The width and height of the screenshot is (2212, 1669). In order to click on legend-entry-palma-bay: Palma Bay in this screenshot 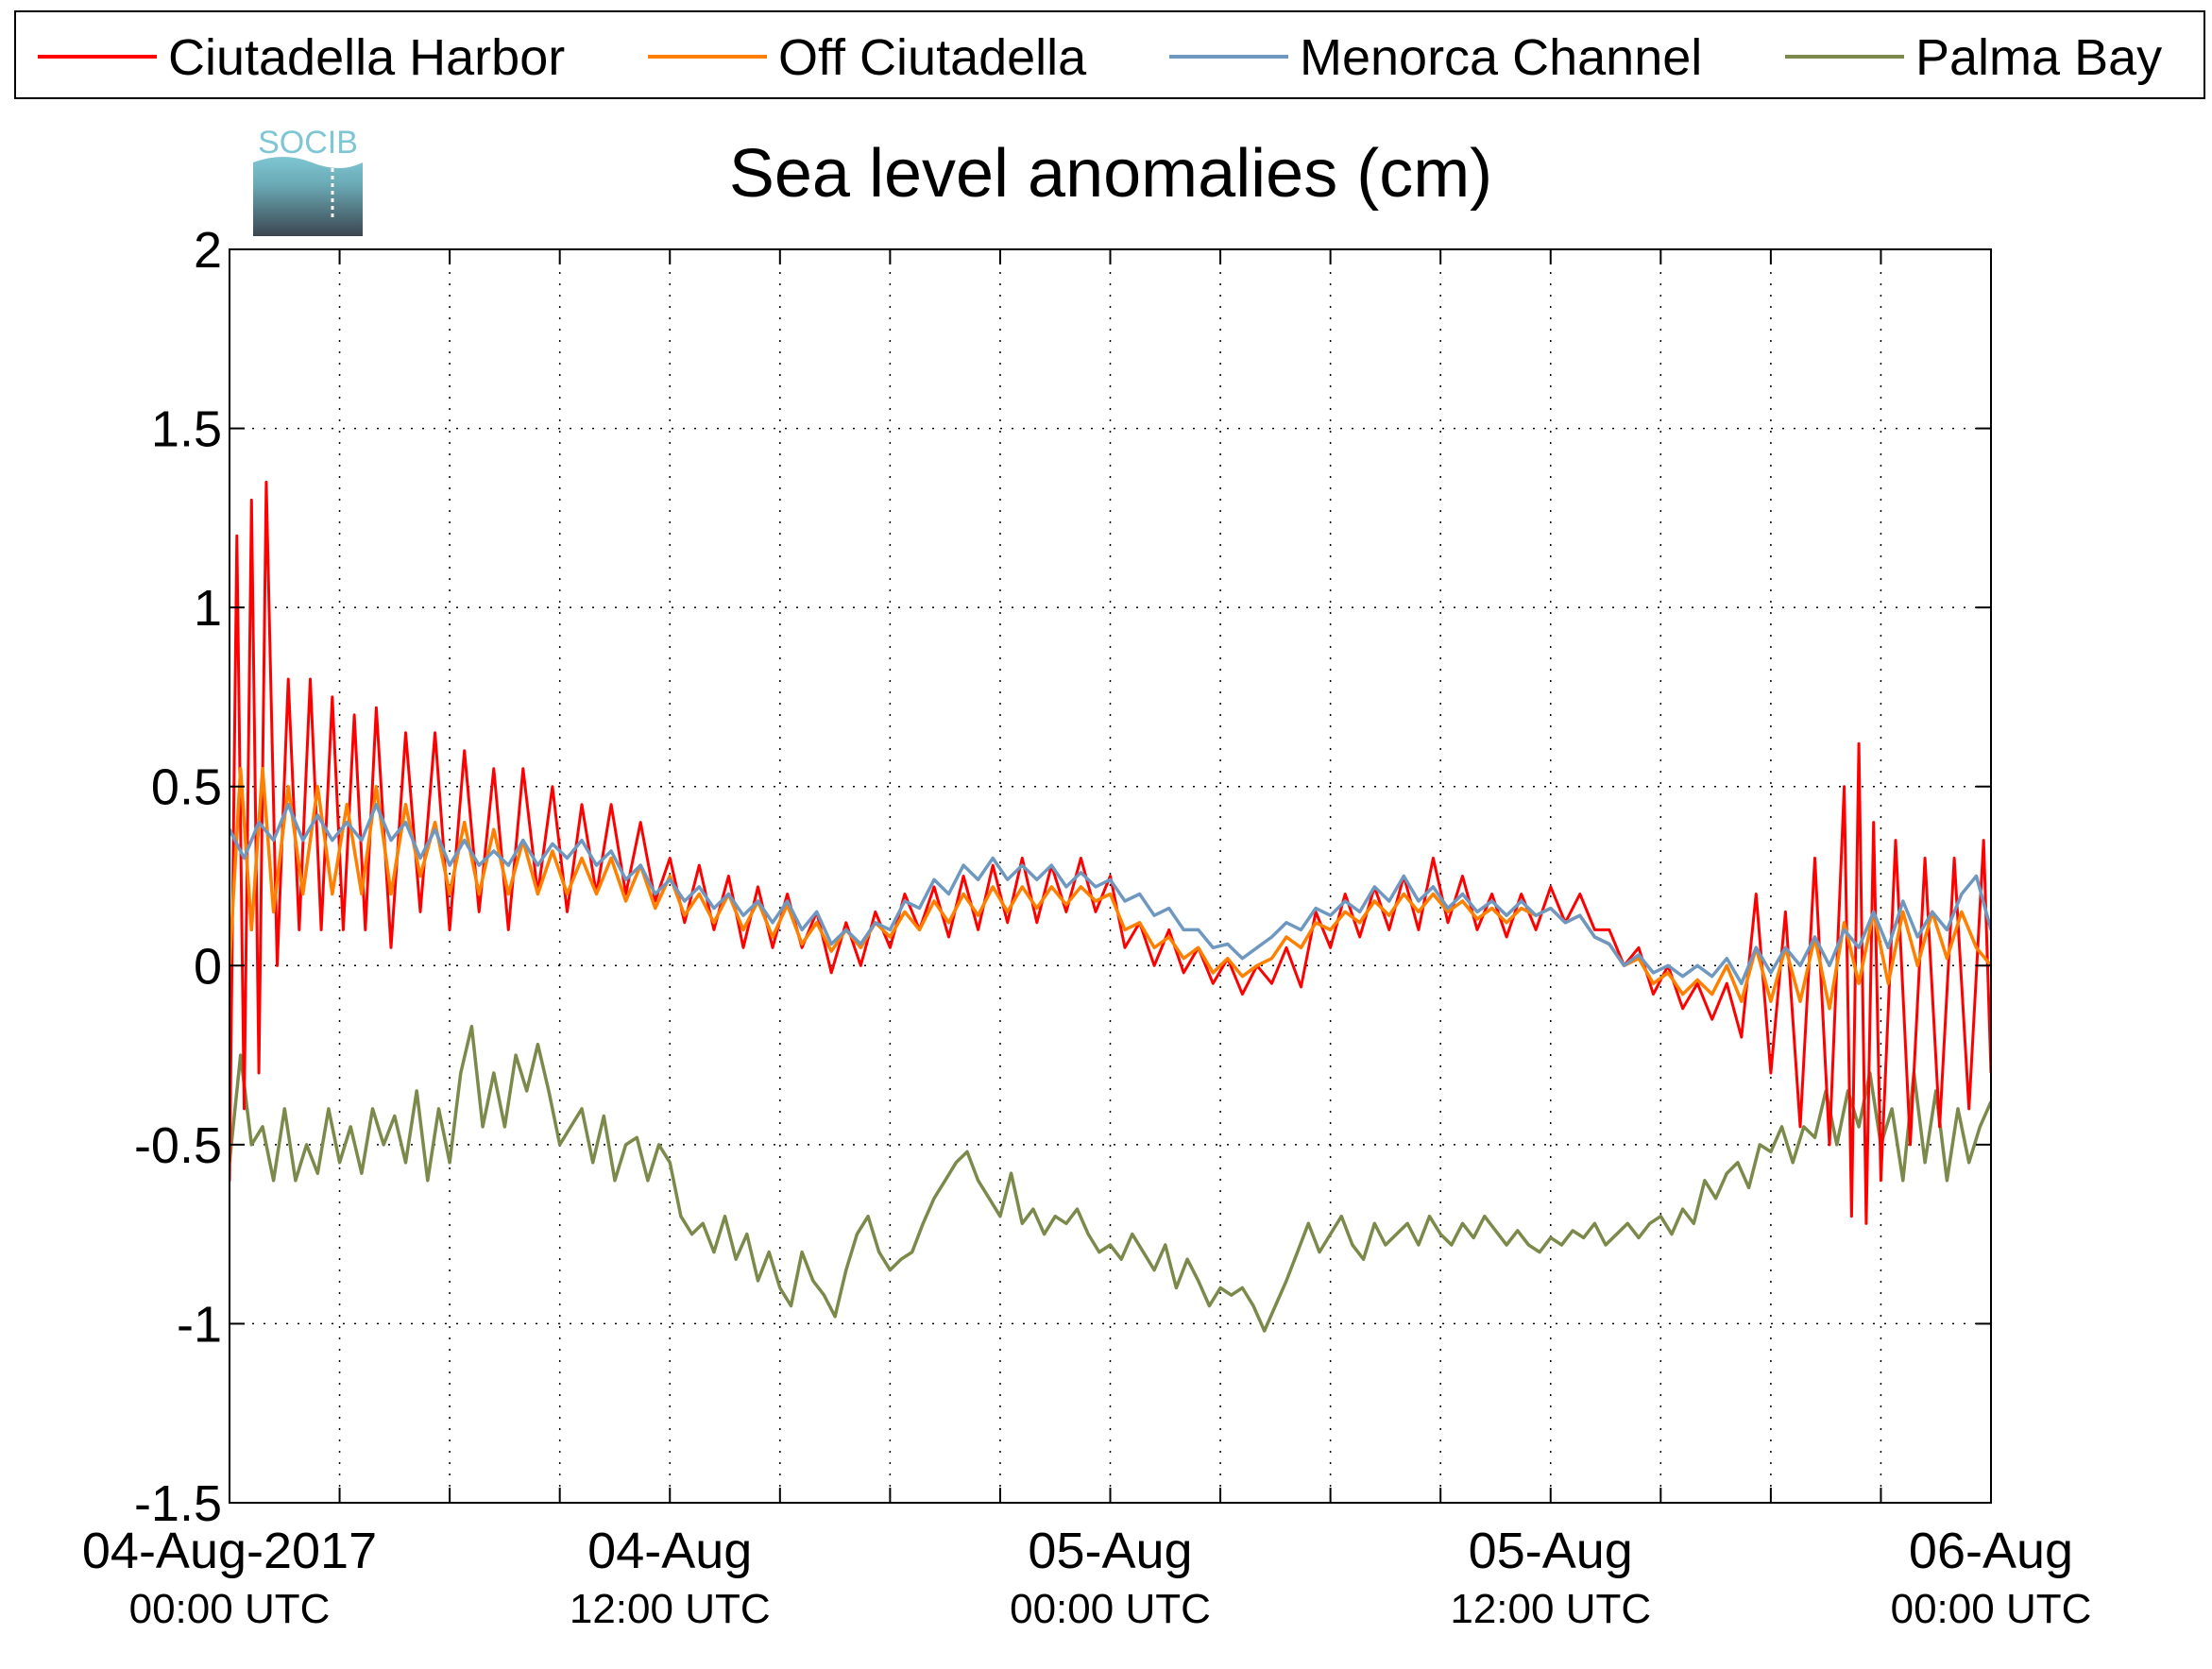, I will do `click(1974, 58)`.